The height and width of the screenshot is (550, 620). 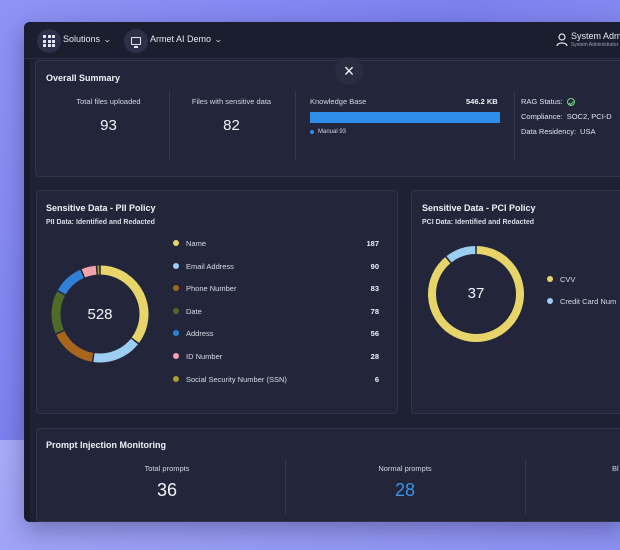 What do you see at coordinates (108, 101) in the screenshot?
I see `total-files-label: Total files uploaded` at bounding box center [108, 101].